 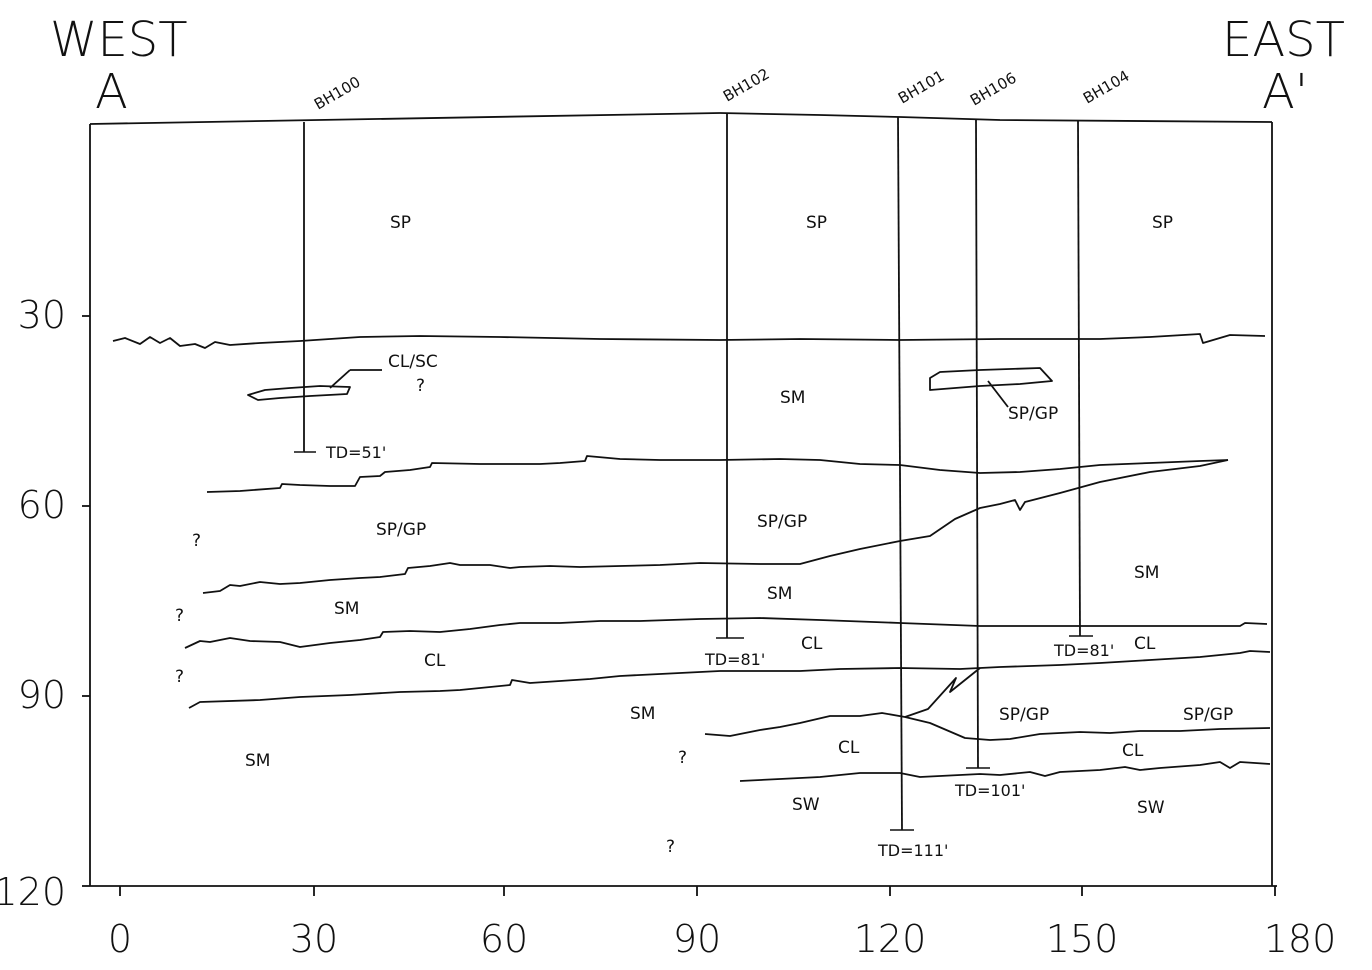 I want to click on borehole-bh104: BH104 TD=81', so click(x=1092, y=363).